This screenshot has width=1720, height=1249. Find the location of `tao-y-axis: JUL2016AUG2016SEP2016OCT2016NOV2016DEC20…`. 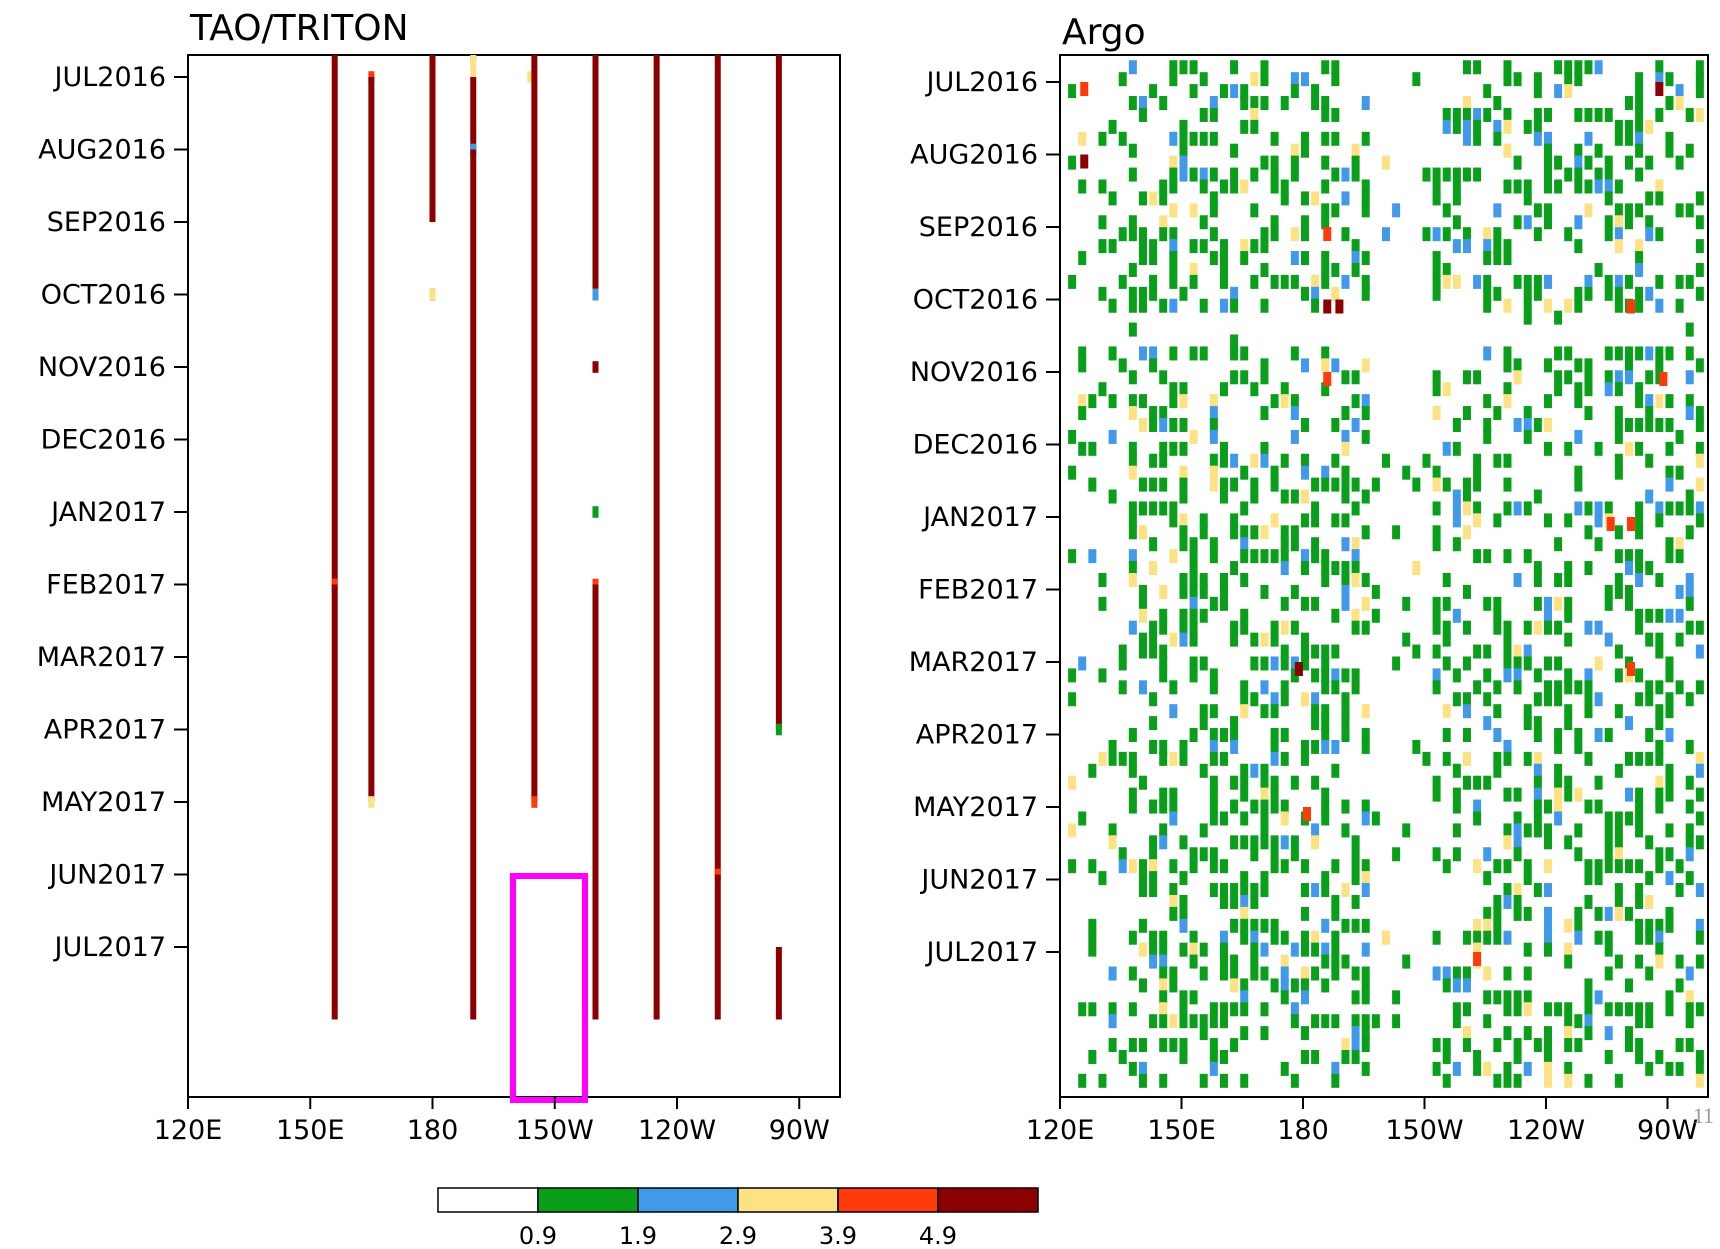

tao-y-axis: JUL2016AUG2016SEP2016OCT2016NOV2016DEC20… is located at coordinates (112, 512).